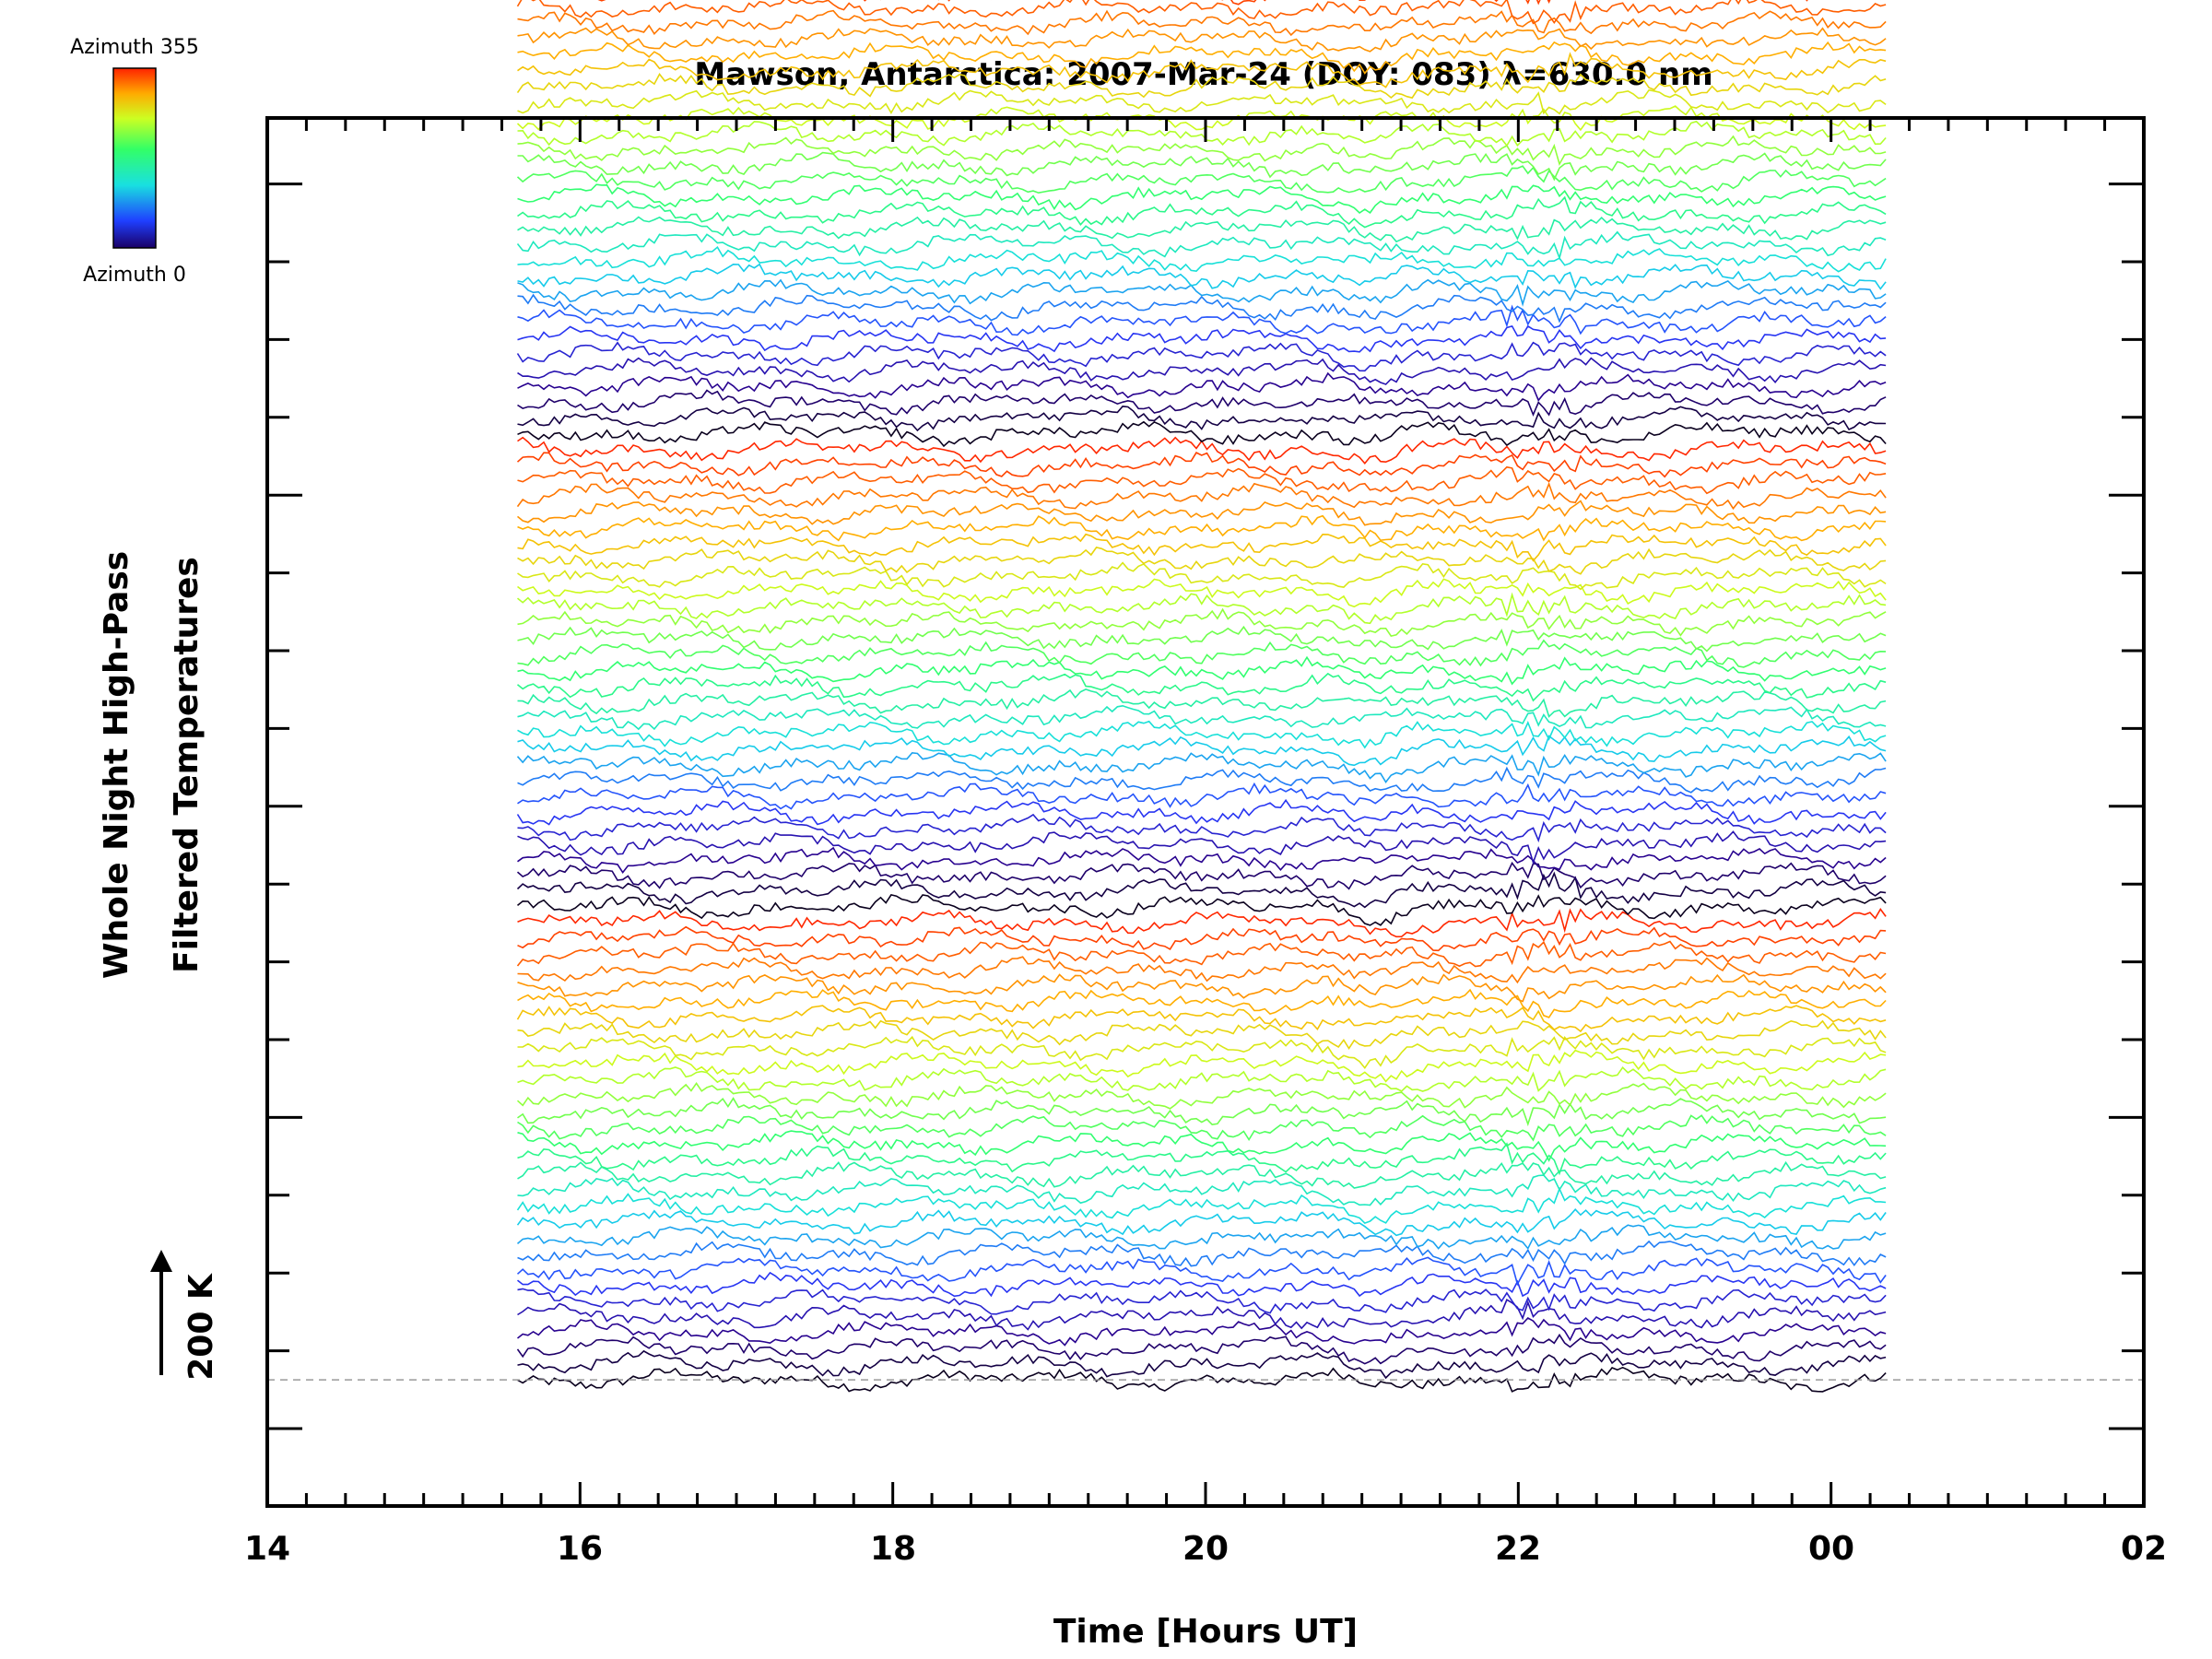 This screenshot has height=1659, width=2212. I want to click on scale-label: 200 K, so click(201, 1327).